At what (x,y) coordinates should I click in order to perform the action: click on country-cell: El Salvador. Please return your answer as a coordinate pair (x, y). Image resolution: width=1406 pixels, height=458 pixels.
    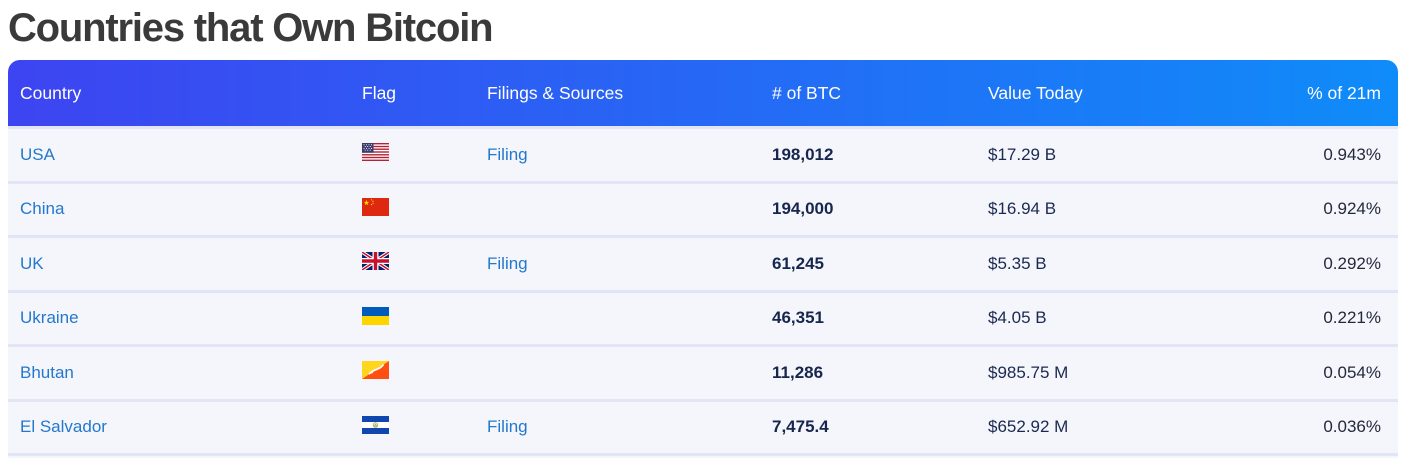
    Looking at the image, I should click on (179, 427).